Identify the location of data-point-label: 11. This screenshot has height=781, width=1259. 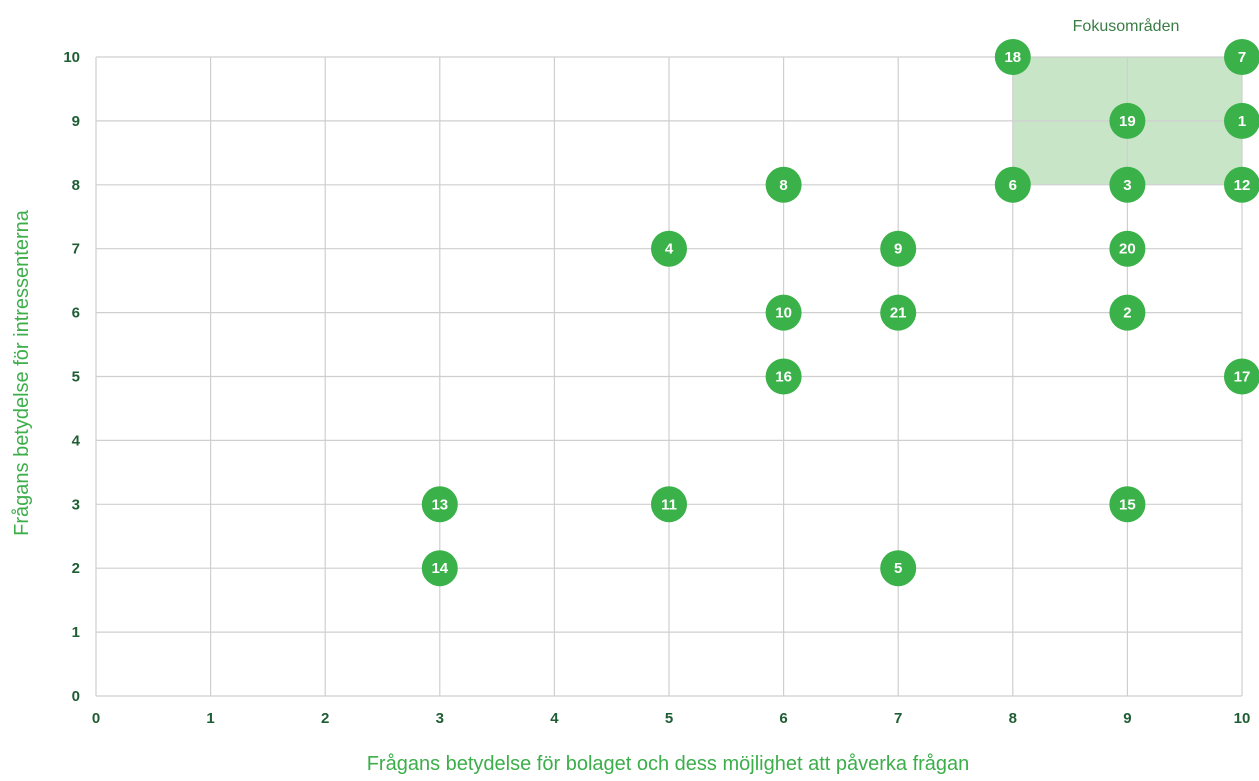
(669, 504).